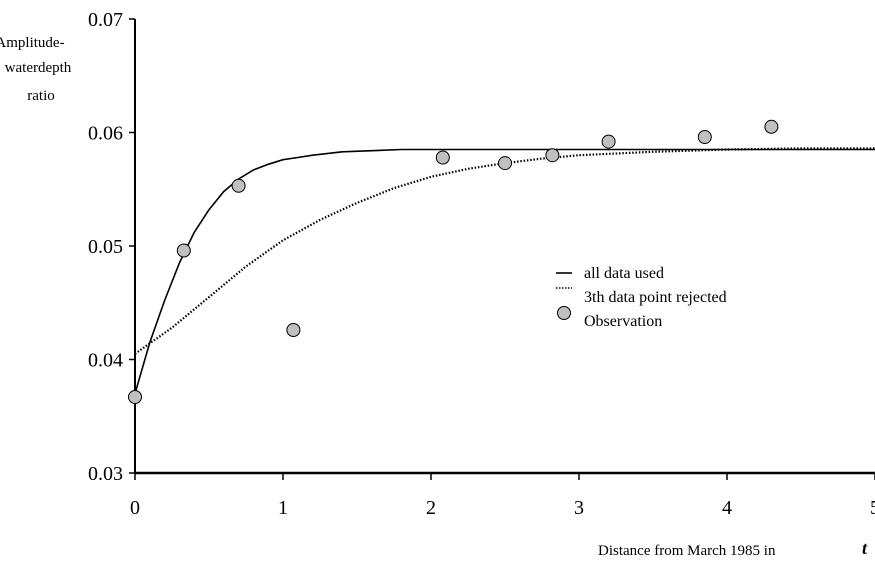 This screenshot has width=875, height=565. I want to click on y-axis-label-line-3: ratio, so click(41, 96).